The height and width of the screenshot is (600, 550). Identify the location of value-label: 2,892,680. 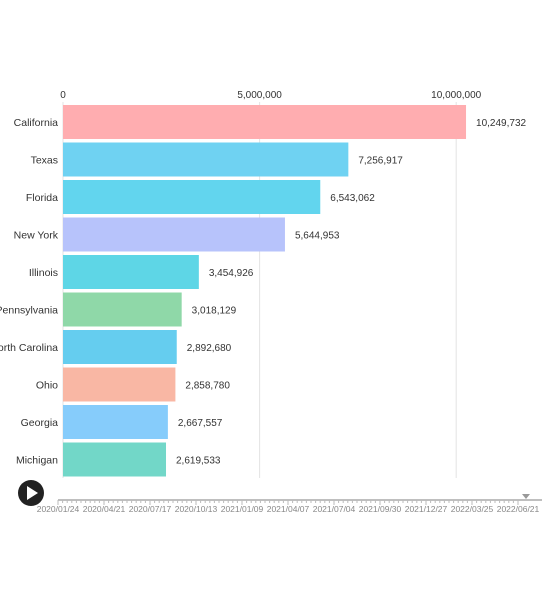
(209, 348).